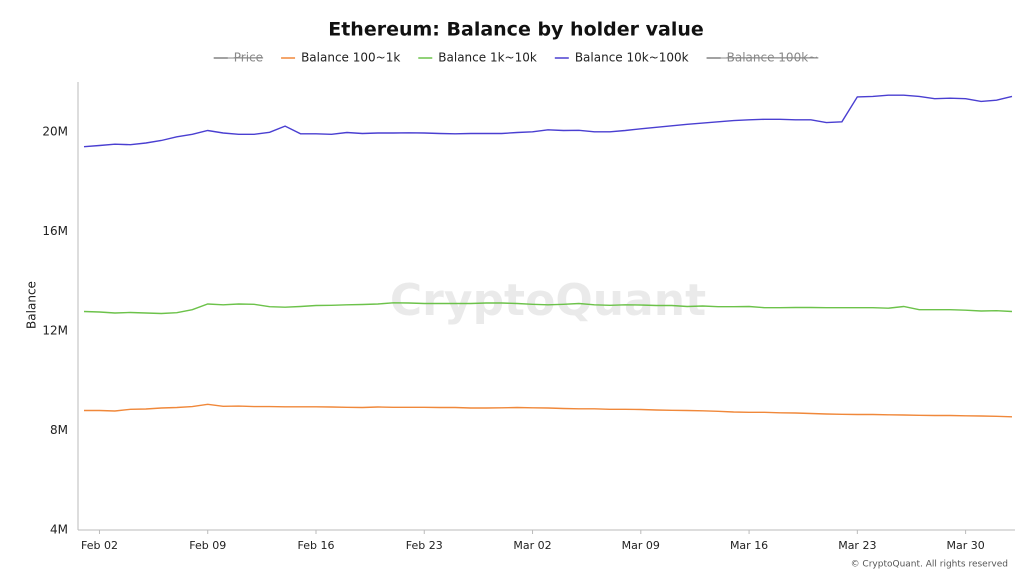  What do you see at coordinates (857, 545) in the screenshot?
I see `x-tick-label: Mar 23` at bounding box center [857, 545].